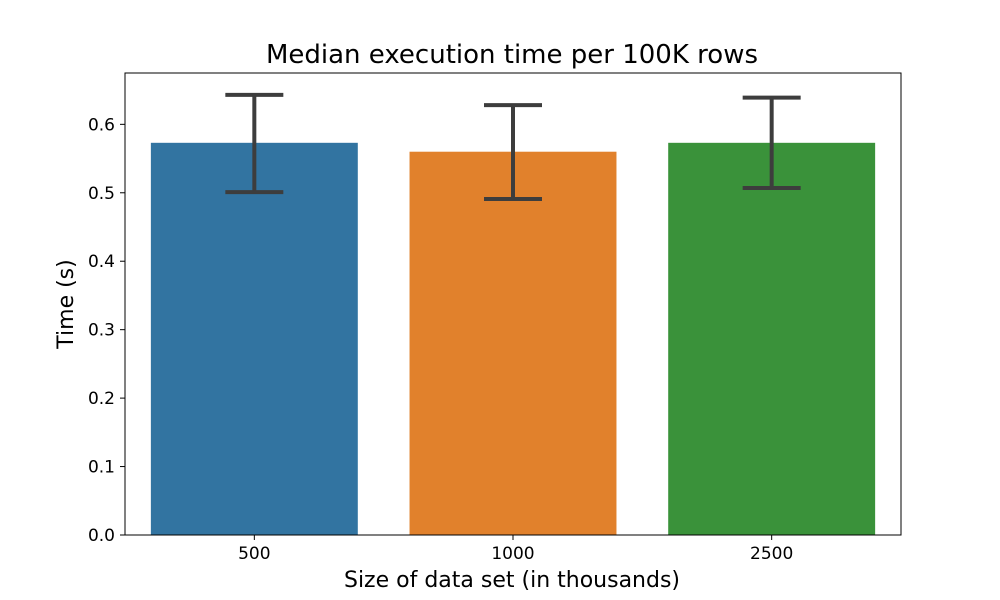 This screenshot has height=600, width=1000. Describe the element at coordinates (512, 55) in the screenshot. I see `chart-title: Median execution time per 100K rows` at that location.